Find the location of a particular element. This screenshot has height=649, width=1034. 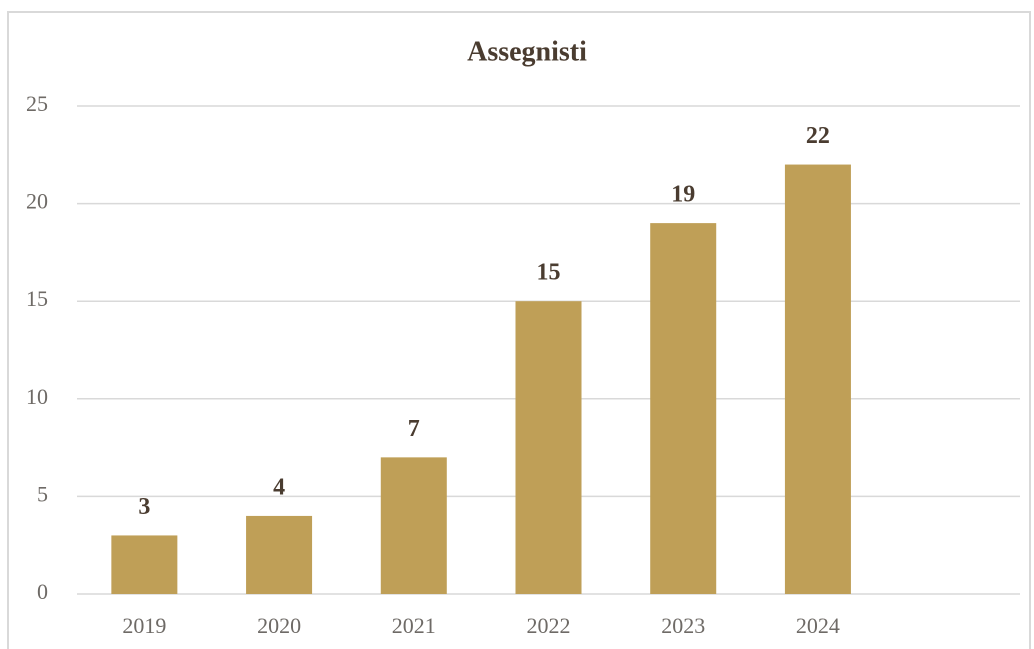

x-tick-label: 2019 is located at coordinates (144, 625).